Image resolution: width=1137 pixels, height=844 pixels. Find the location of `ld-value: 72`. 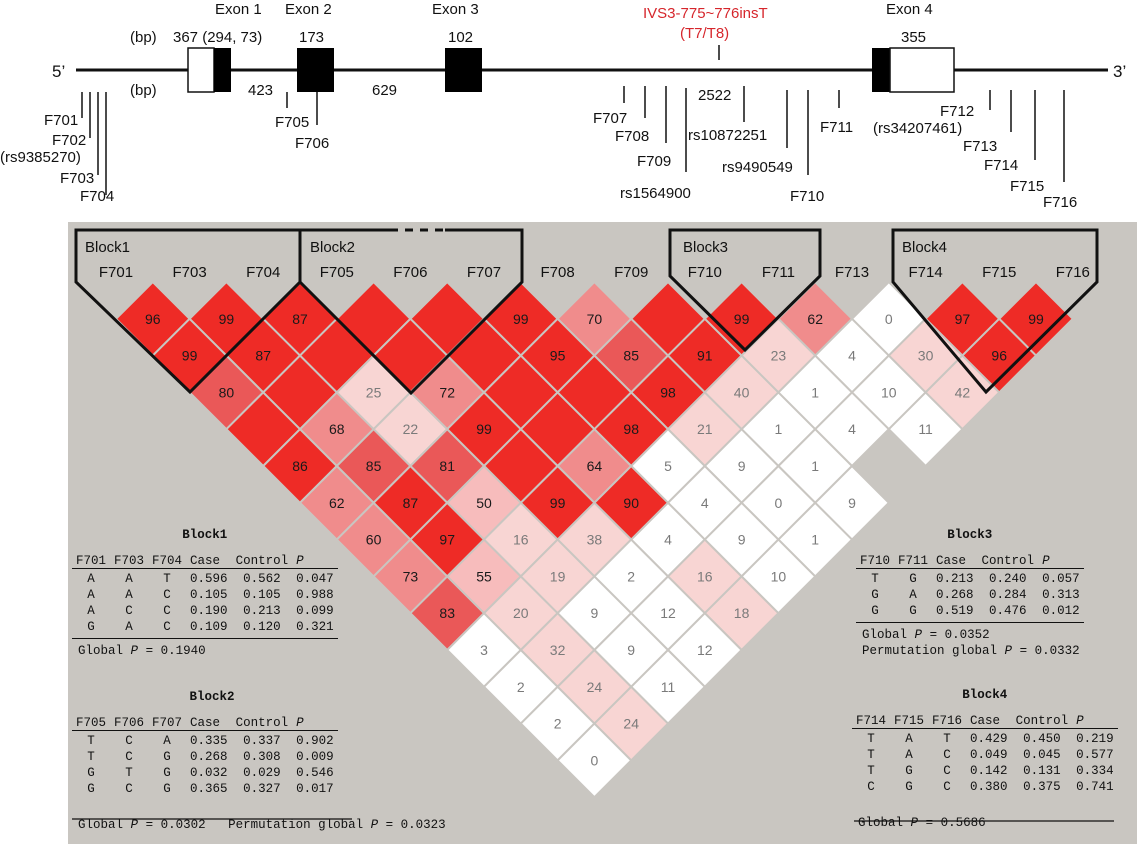

ld-value: 72 is located at coordinates (447, 392).